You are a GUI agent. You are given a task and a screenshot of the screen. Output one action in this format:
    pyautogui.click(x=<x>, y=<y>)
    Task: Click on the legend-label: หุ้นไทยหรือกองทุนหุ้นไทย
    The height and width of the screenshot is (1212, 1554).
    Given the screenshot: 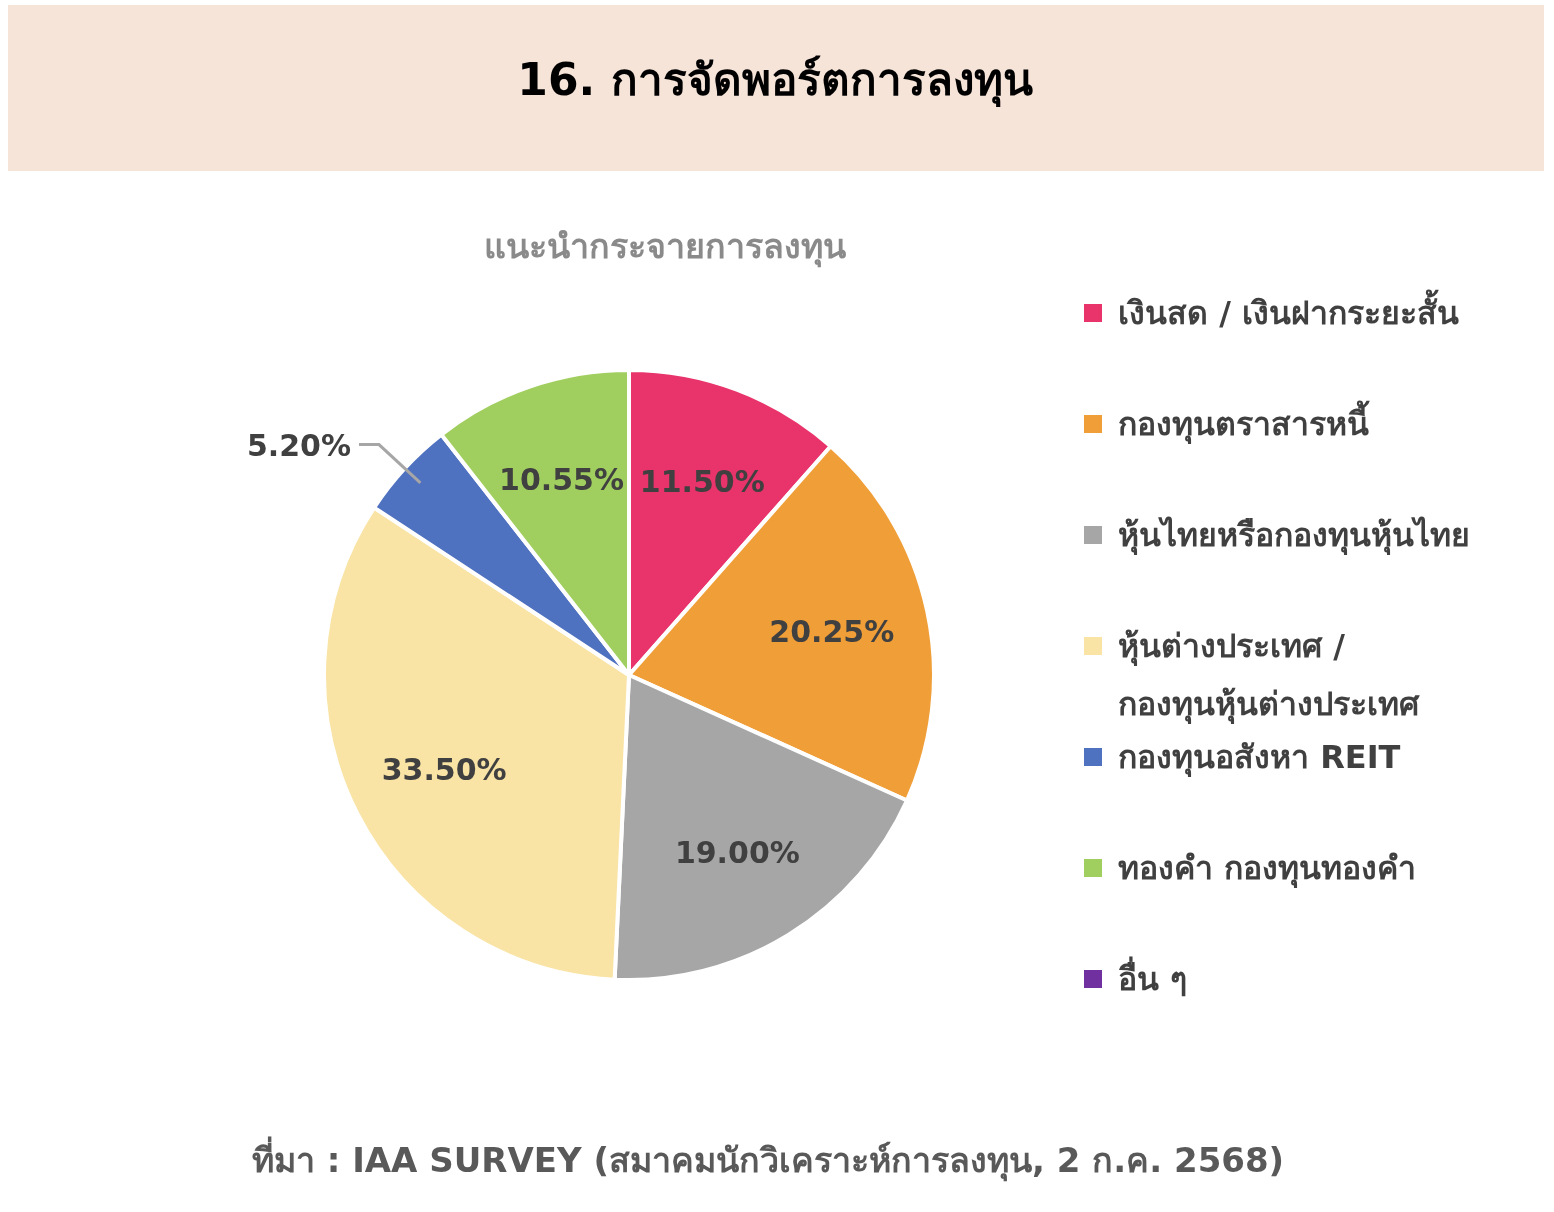 What is the action you would take?
    pyautogui.click(x=1294, y=536)
    